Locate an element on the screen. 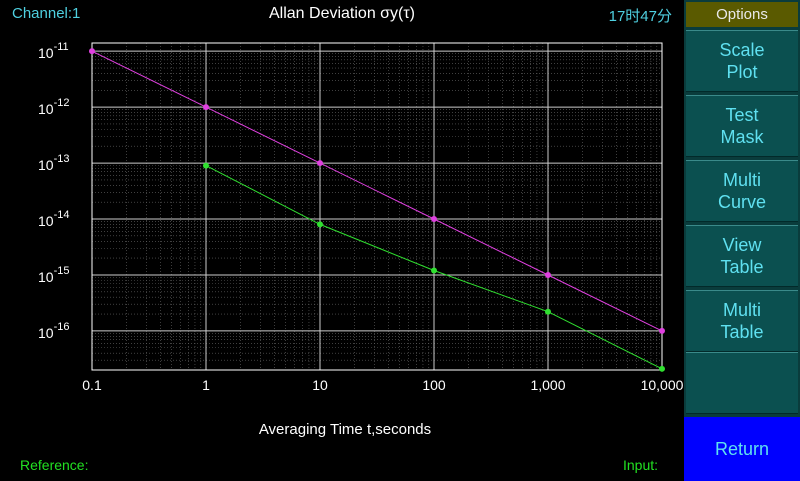  return-button: Return is located at coordinates (742, 449).